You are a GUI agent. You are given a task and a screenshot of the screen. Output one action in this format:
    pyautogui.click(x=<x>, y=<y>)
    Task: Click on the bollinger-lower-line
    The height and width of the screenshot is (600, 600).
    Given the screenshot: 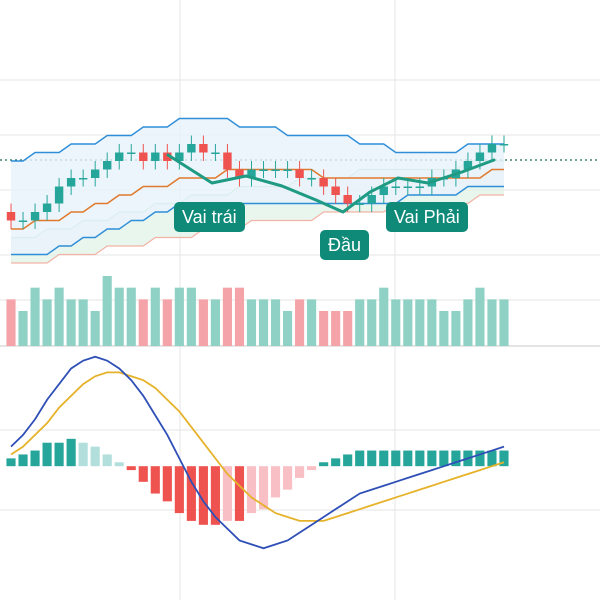 What is the action you would take?
    pyautogui.click(x=257, y=220)
    